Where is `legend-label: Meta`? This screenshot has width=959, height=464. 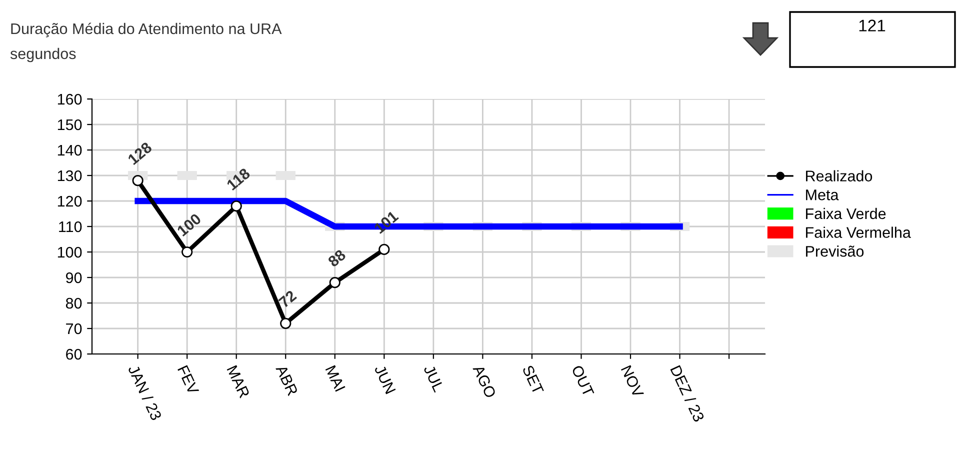 legend-label: Meta is located at coordinates (822, 195).